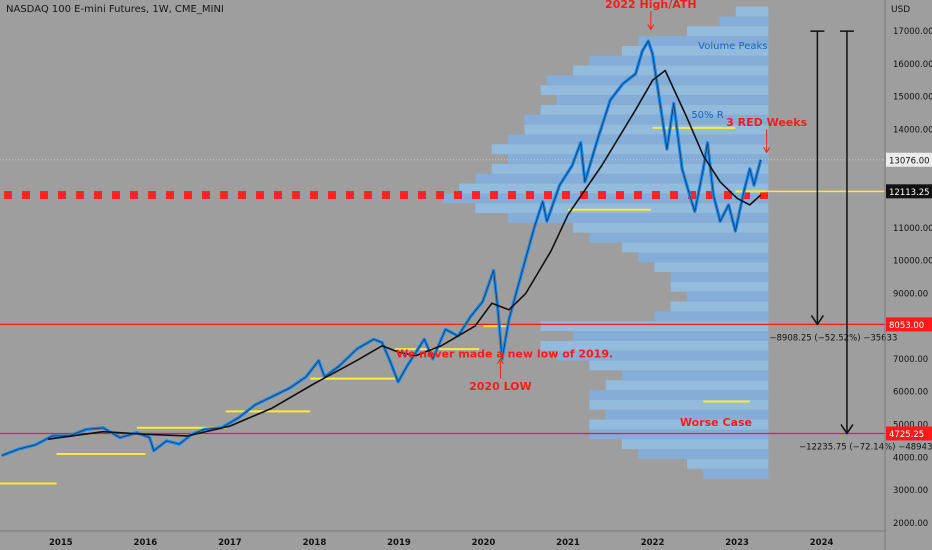 The image size is (932, 550). Describe the element at coordinates (707, 115) in the screenshot. I see `fifty-pct-label: 50% R` at that location.